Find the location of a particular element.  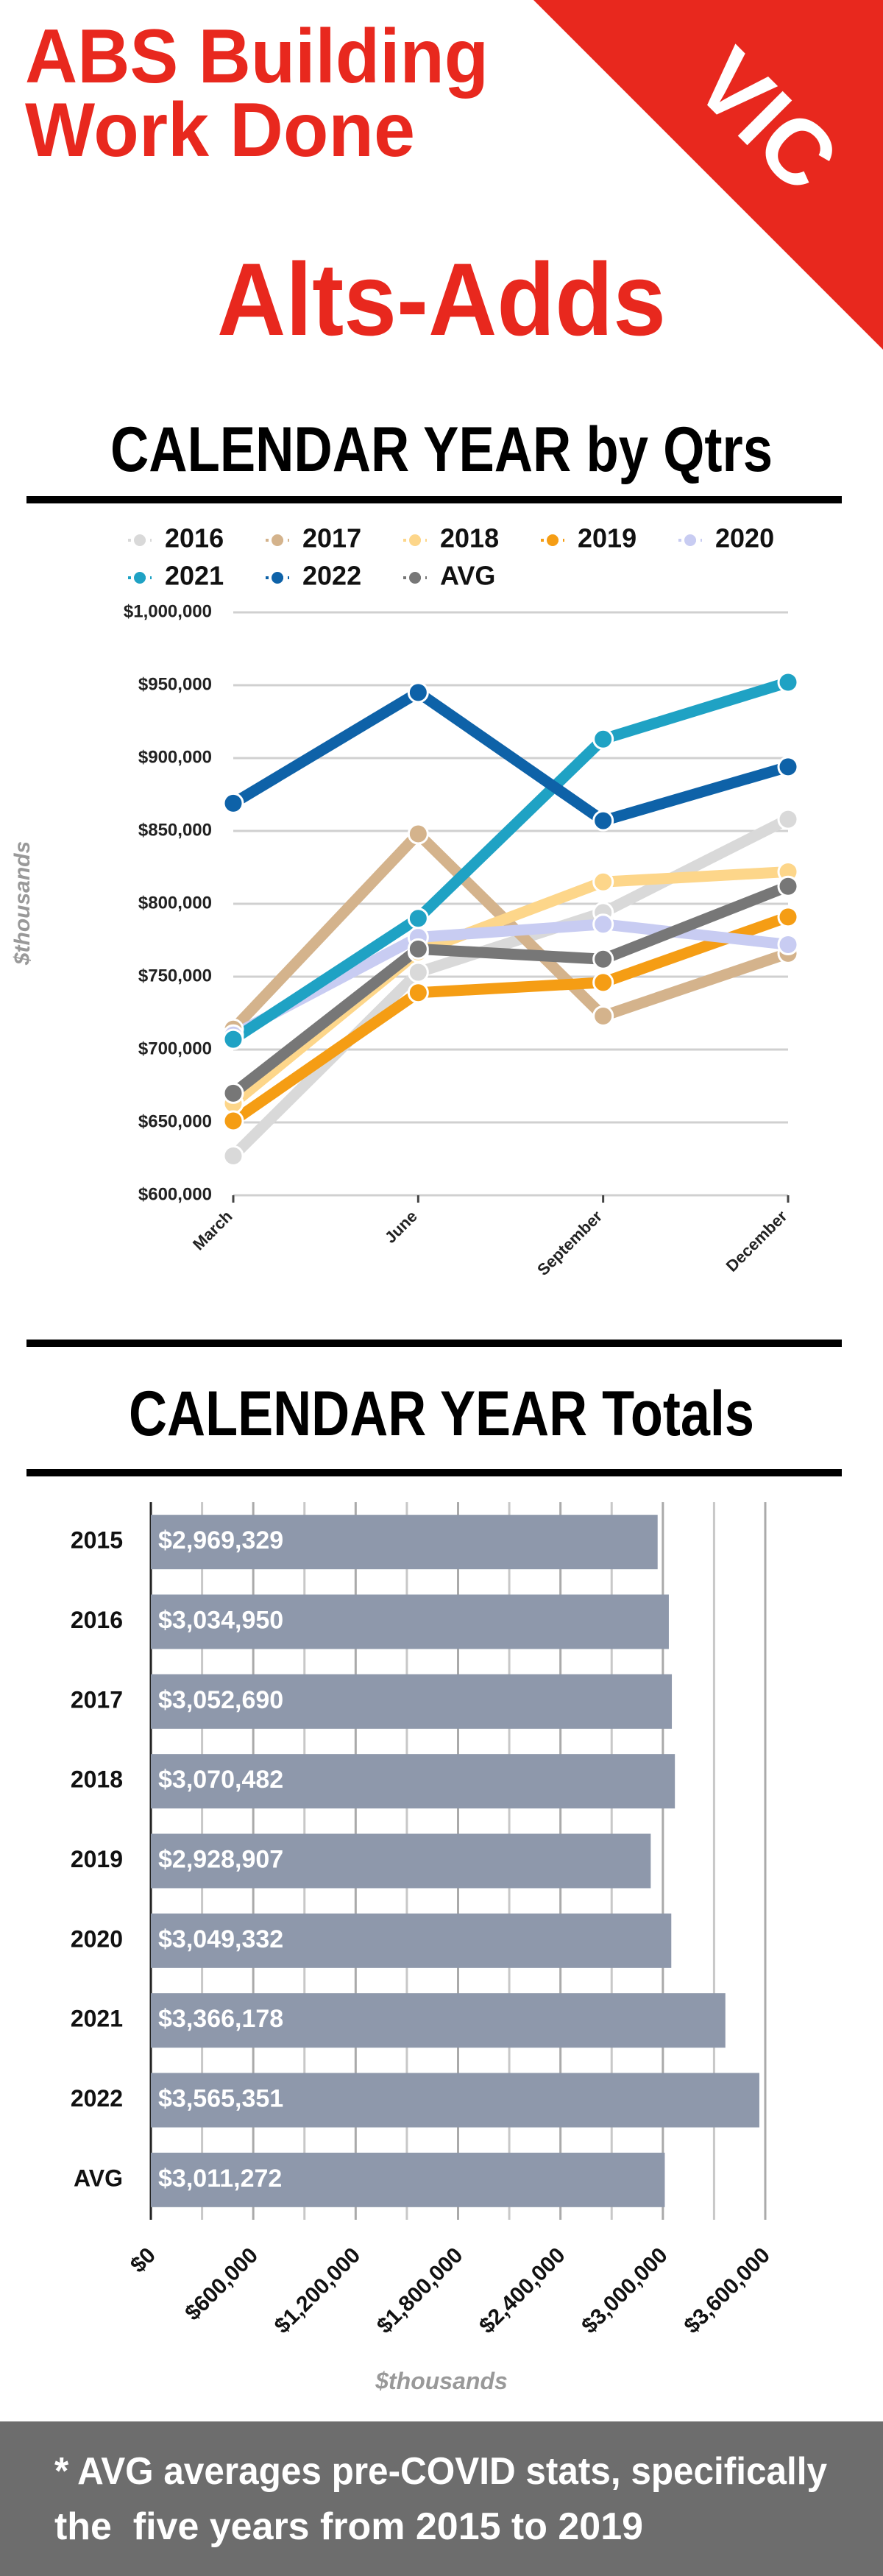

chart-title: CALENDAR YEAR Totals is located at coordinates (441, 1414).